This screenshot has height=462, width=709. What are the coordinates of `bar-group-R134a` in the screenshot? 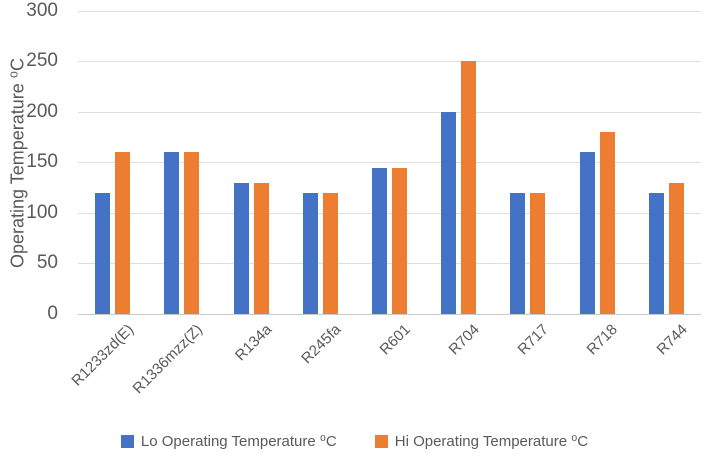 It's located at (250, 162).